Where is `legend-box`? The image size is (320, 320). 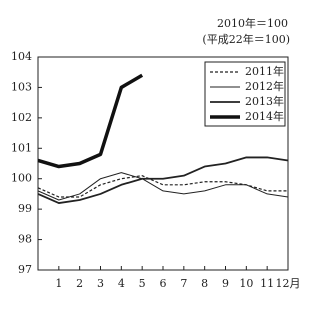
legend-box is located at coordinates (245, 94).